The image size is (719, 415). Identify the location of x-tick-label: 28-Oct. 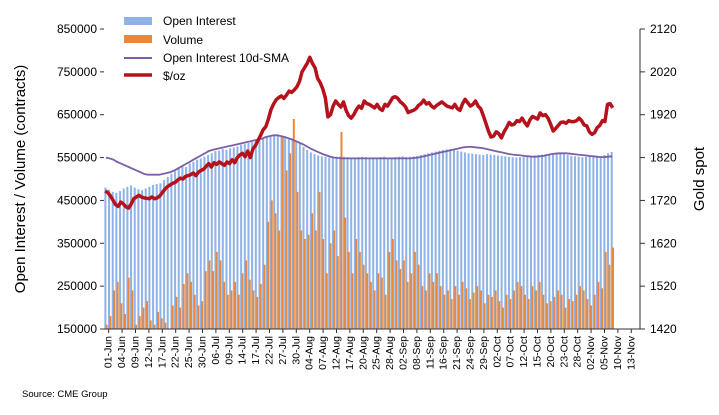
(578, 352).